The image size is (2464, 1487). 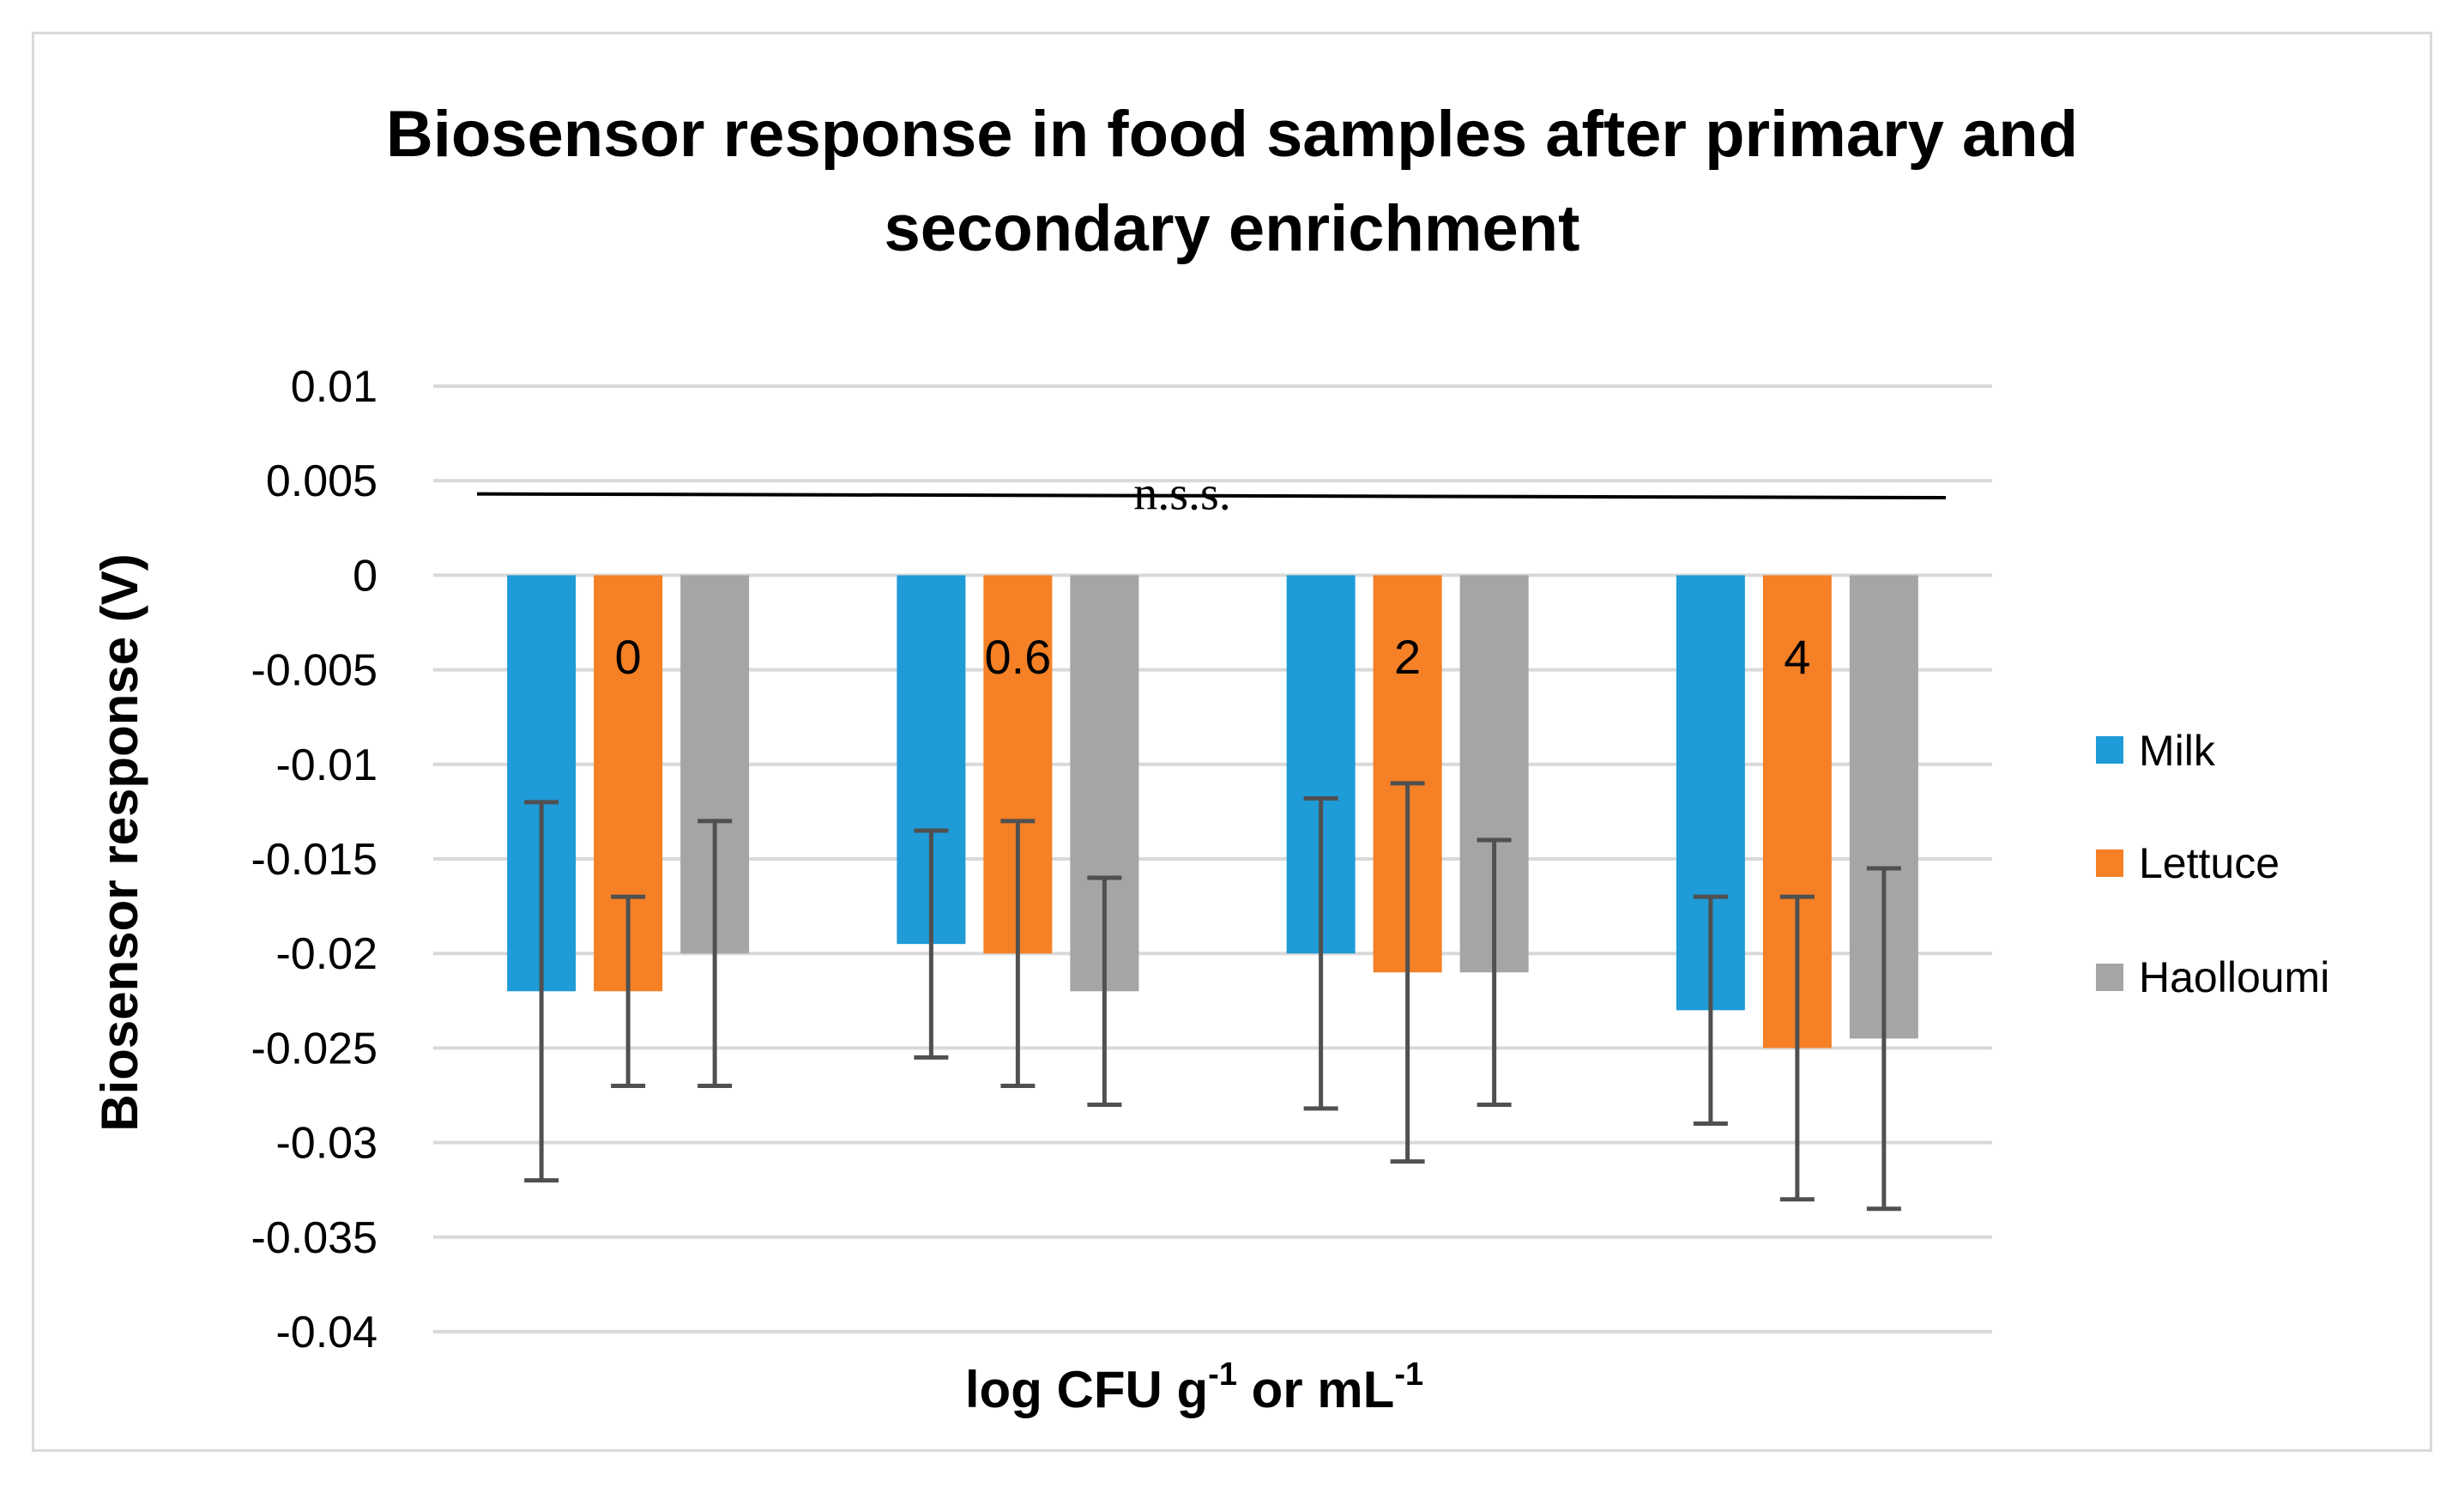 What do you see at coordinates (1797, 657) in the screenshot?
I see `category-label: 4` at bounding box center [1797, 657].